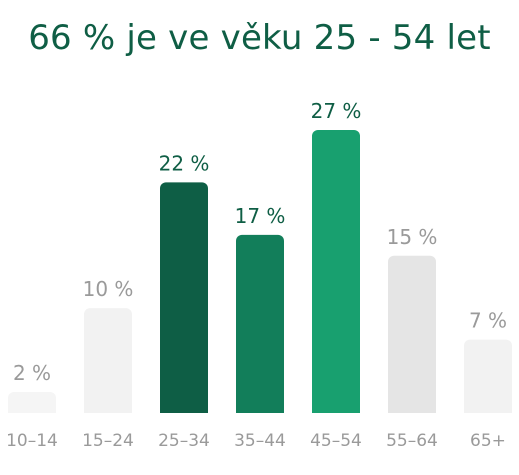  I want to click on tick-label-55-64: 55–64, so click(412, 441).